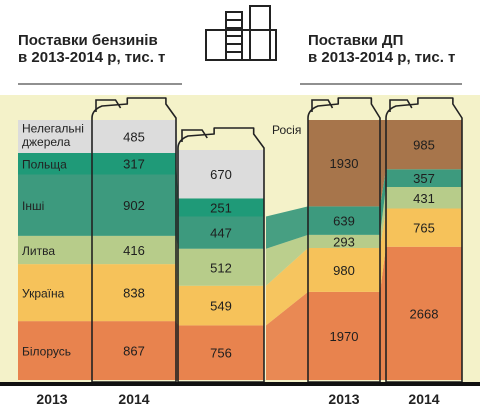 The height and width of the screenshot is (411, 480). I want to click on gasoline-2014-canister, so click(221, 255).